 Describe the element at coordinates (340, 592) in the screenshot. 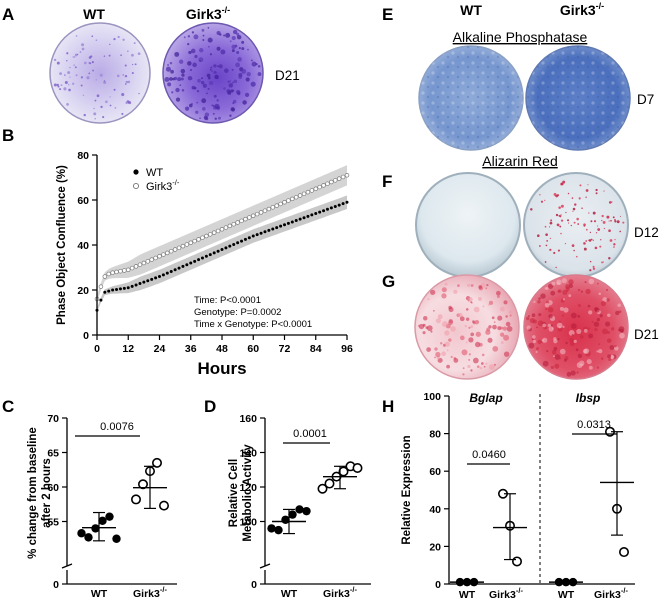

I see `chart-d-cat-ko: Girk3-/-` at that location.